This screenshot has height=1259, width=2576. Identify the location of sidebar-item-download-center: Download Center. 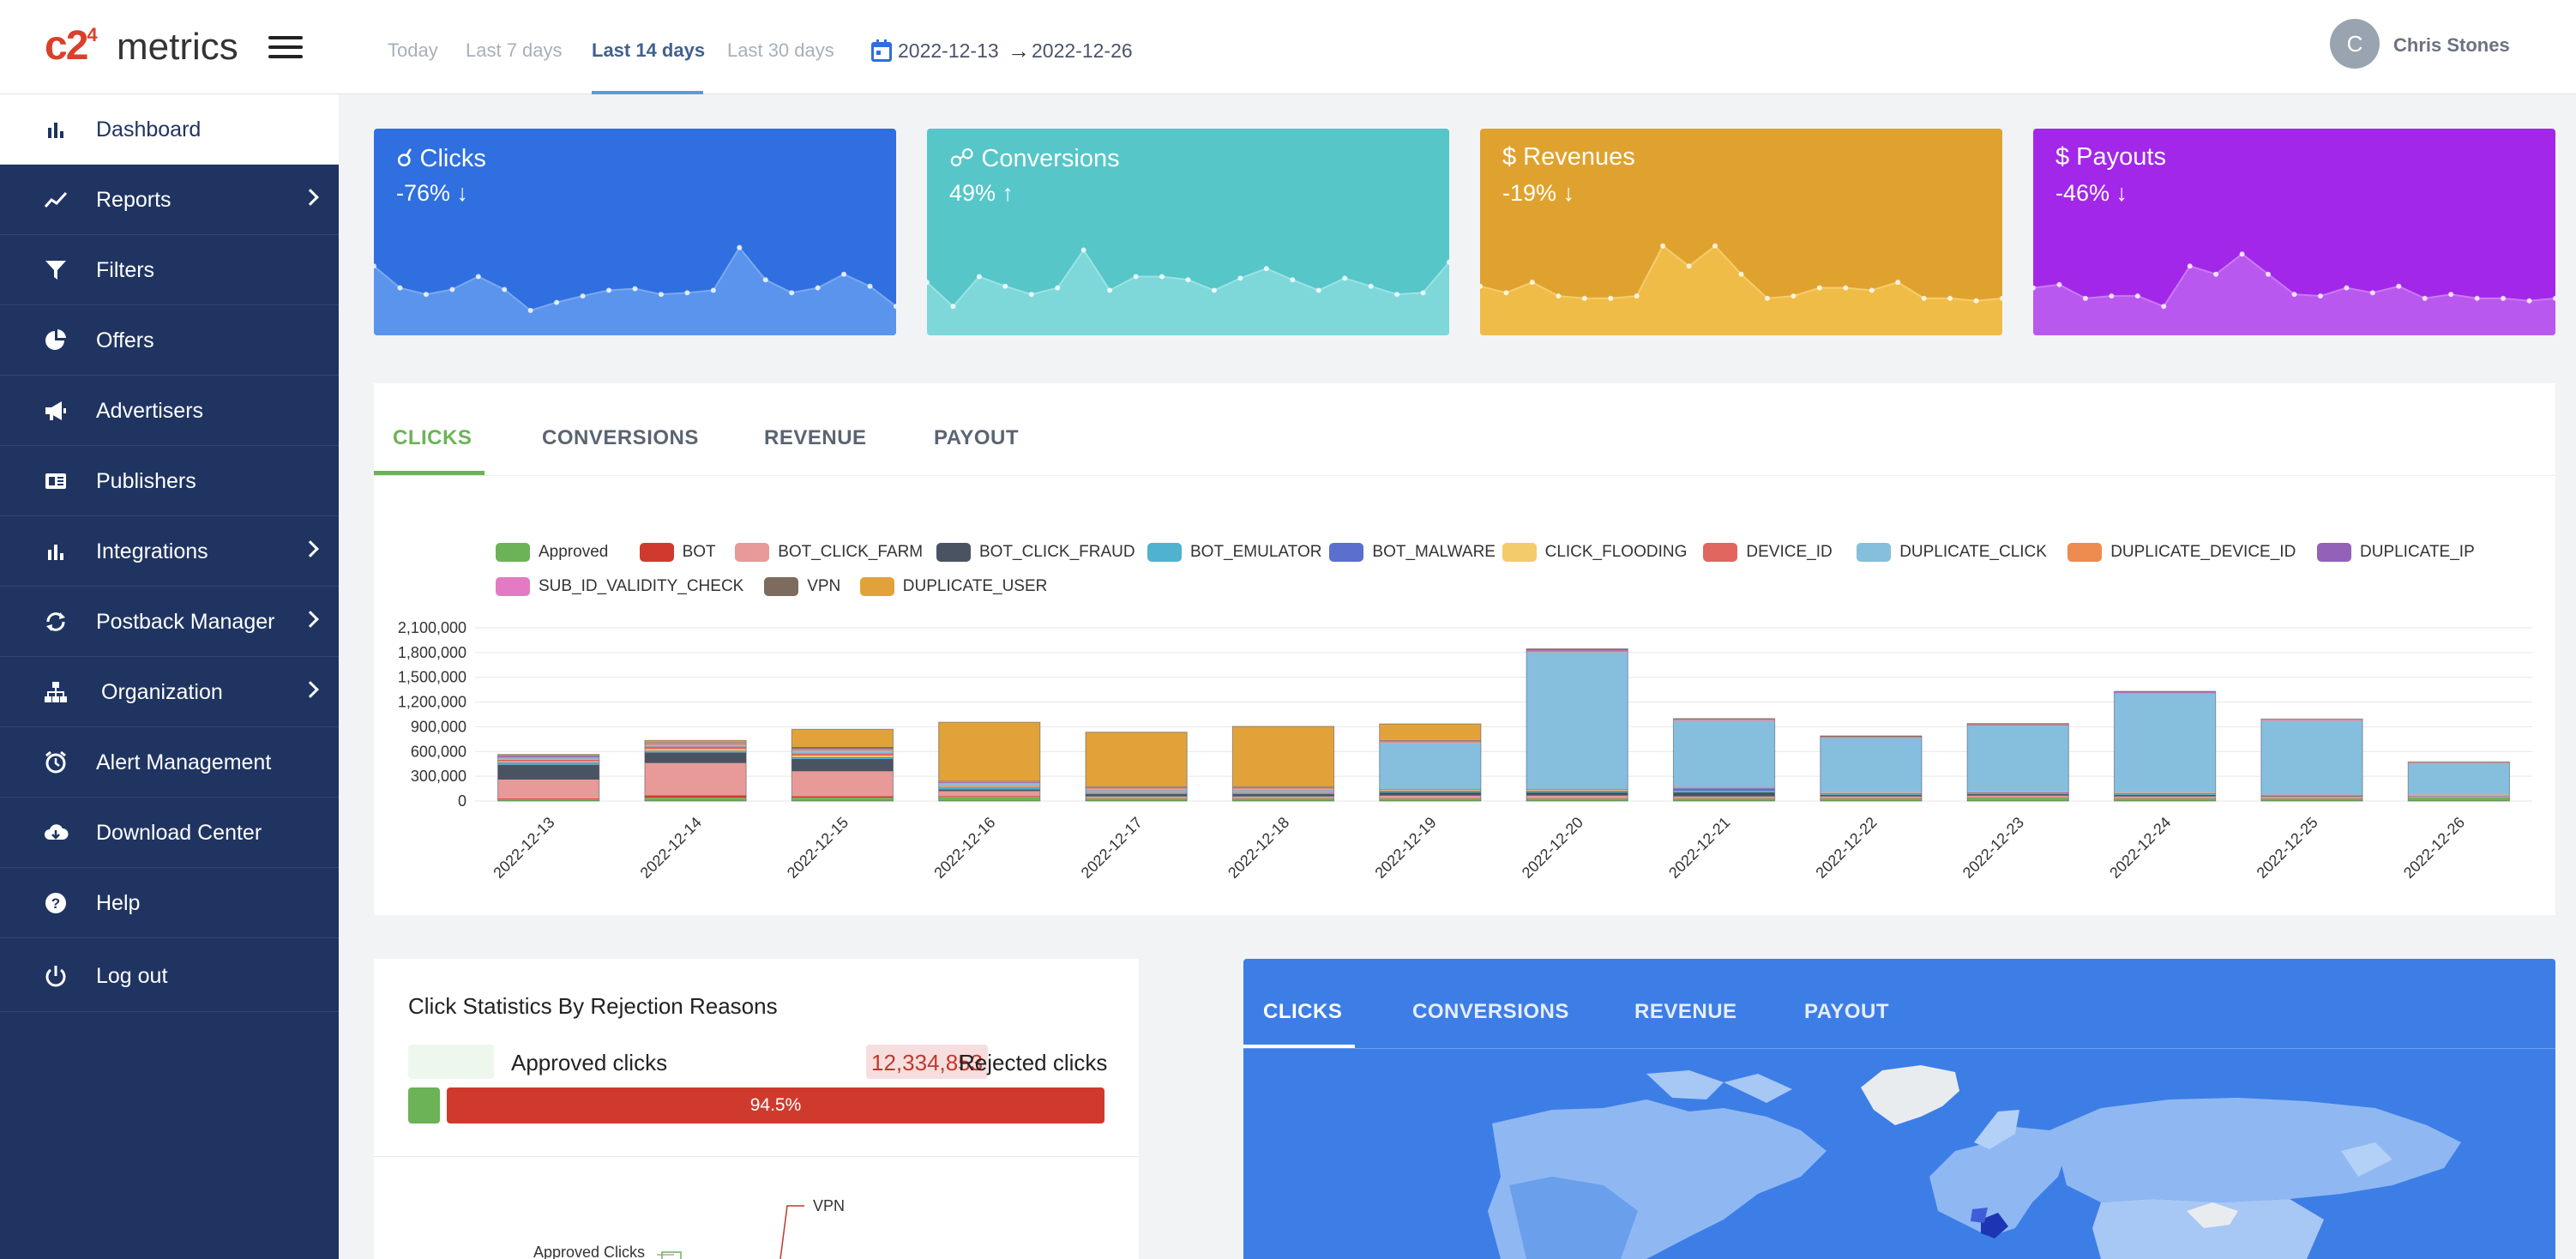
(169, 833).